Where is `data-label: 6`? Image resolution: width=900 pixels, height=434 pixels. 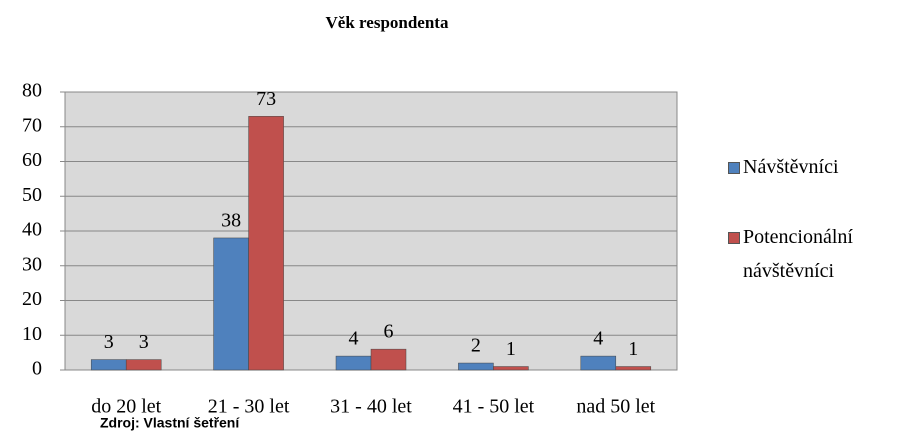
data-label: 6 is located at coordinates (389, 332).